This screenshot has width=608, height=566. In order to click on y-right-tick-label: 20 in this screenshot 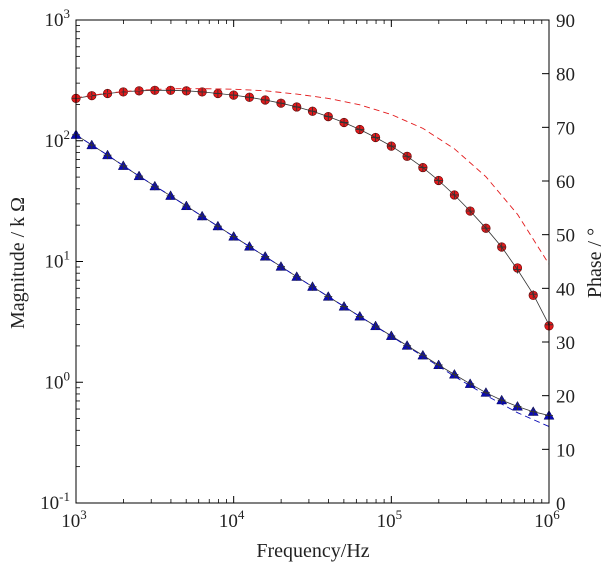, I will do `click(565, 397)`.